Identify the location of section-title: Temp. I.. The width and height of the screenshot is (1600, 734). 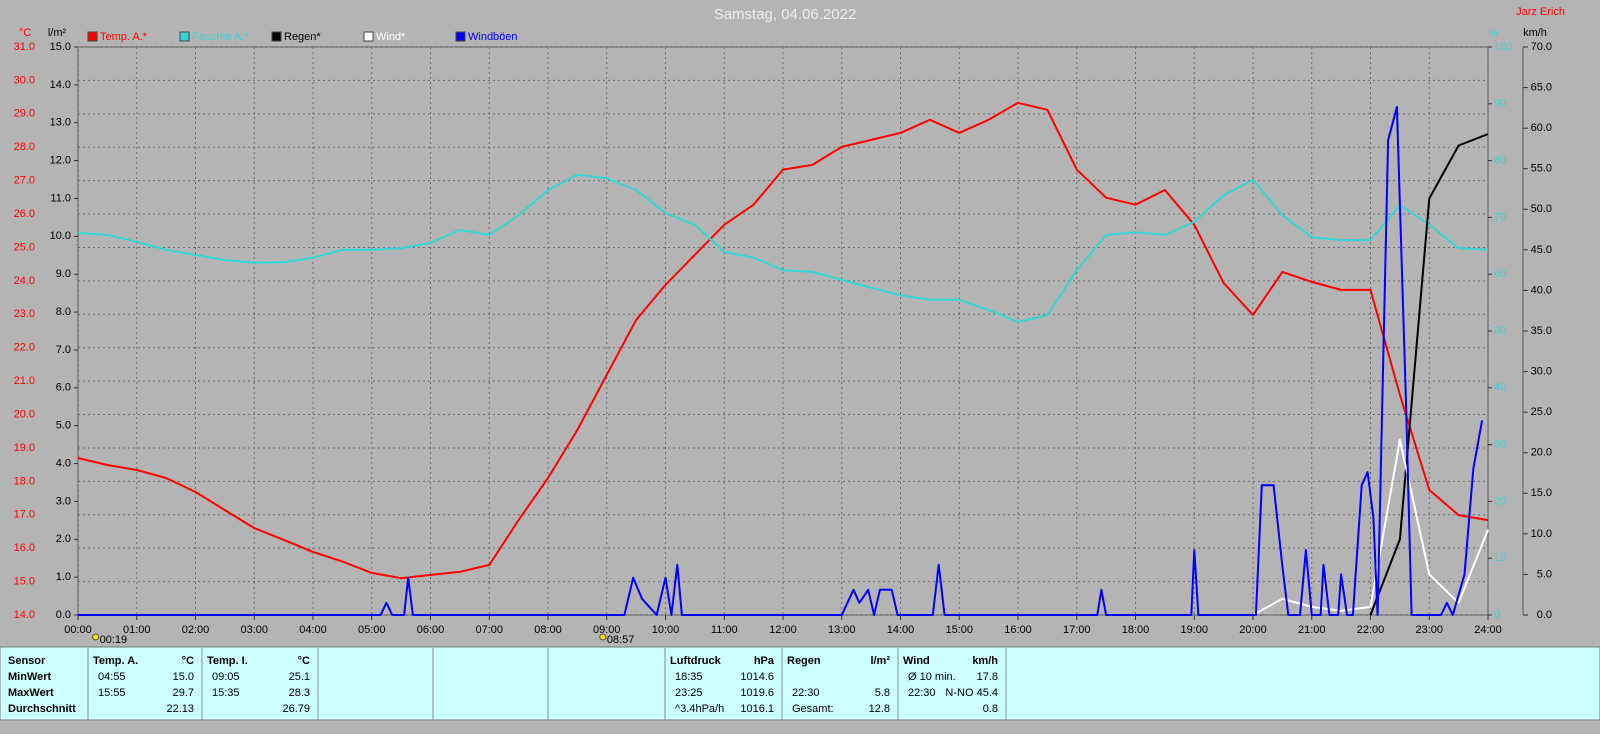
(227, 661).